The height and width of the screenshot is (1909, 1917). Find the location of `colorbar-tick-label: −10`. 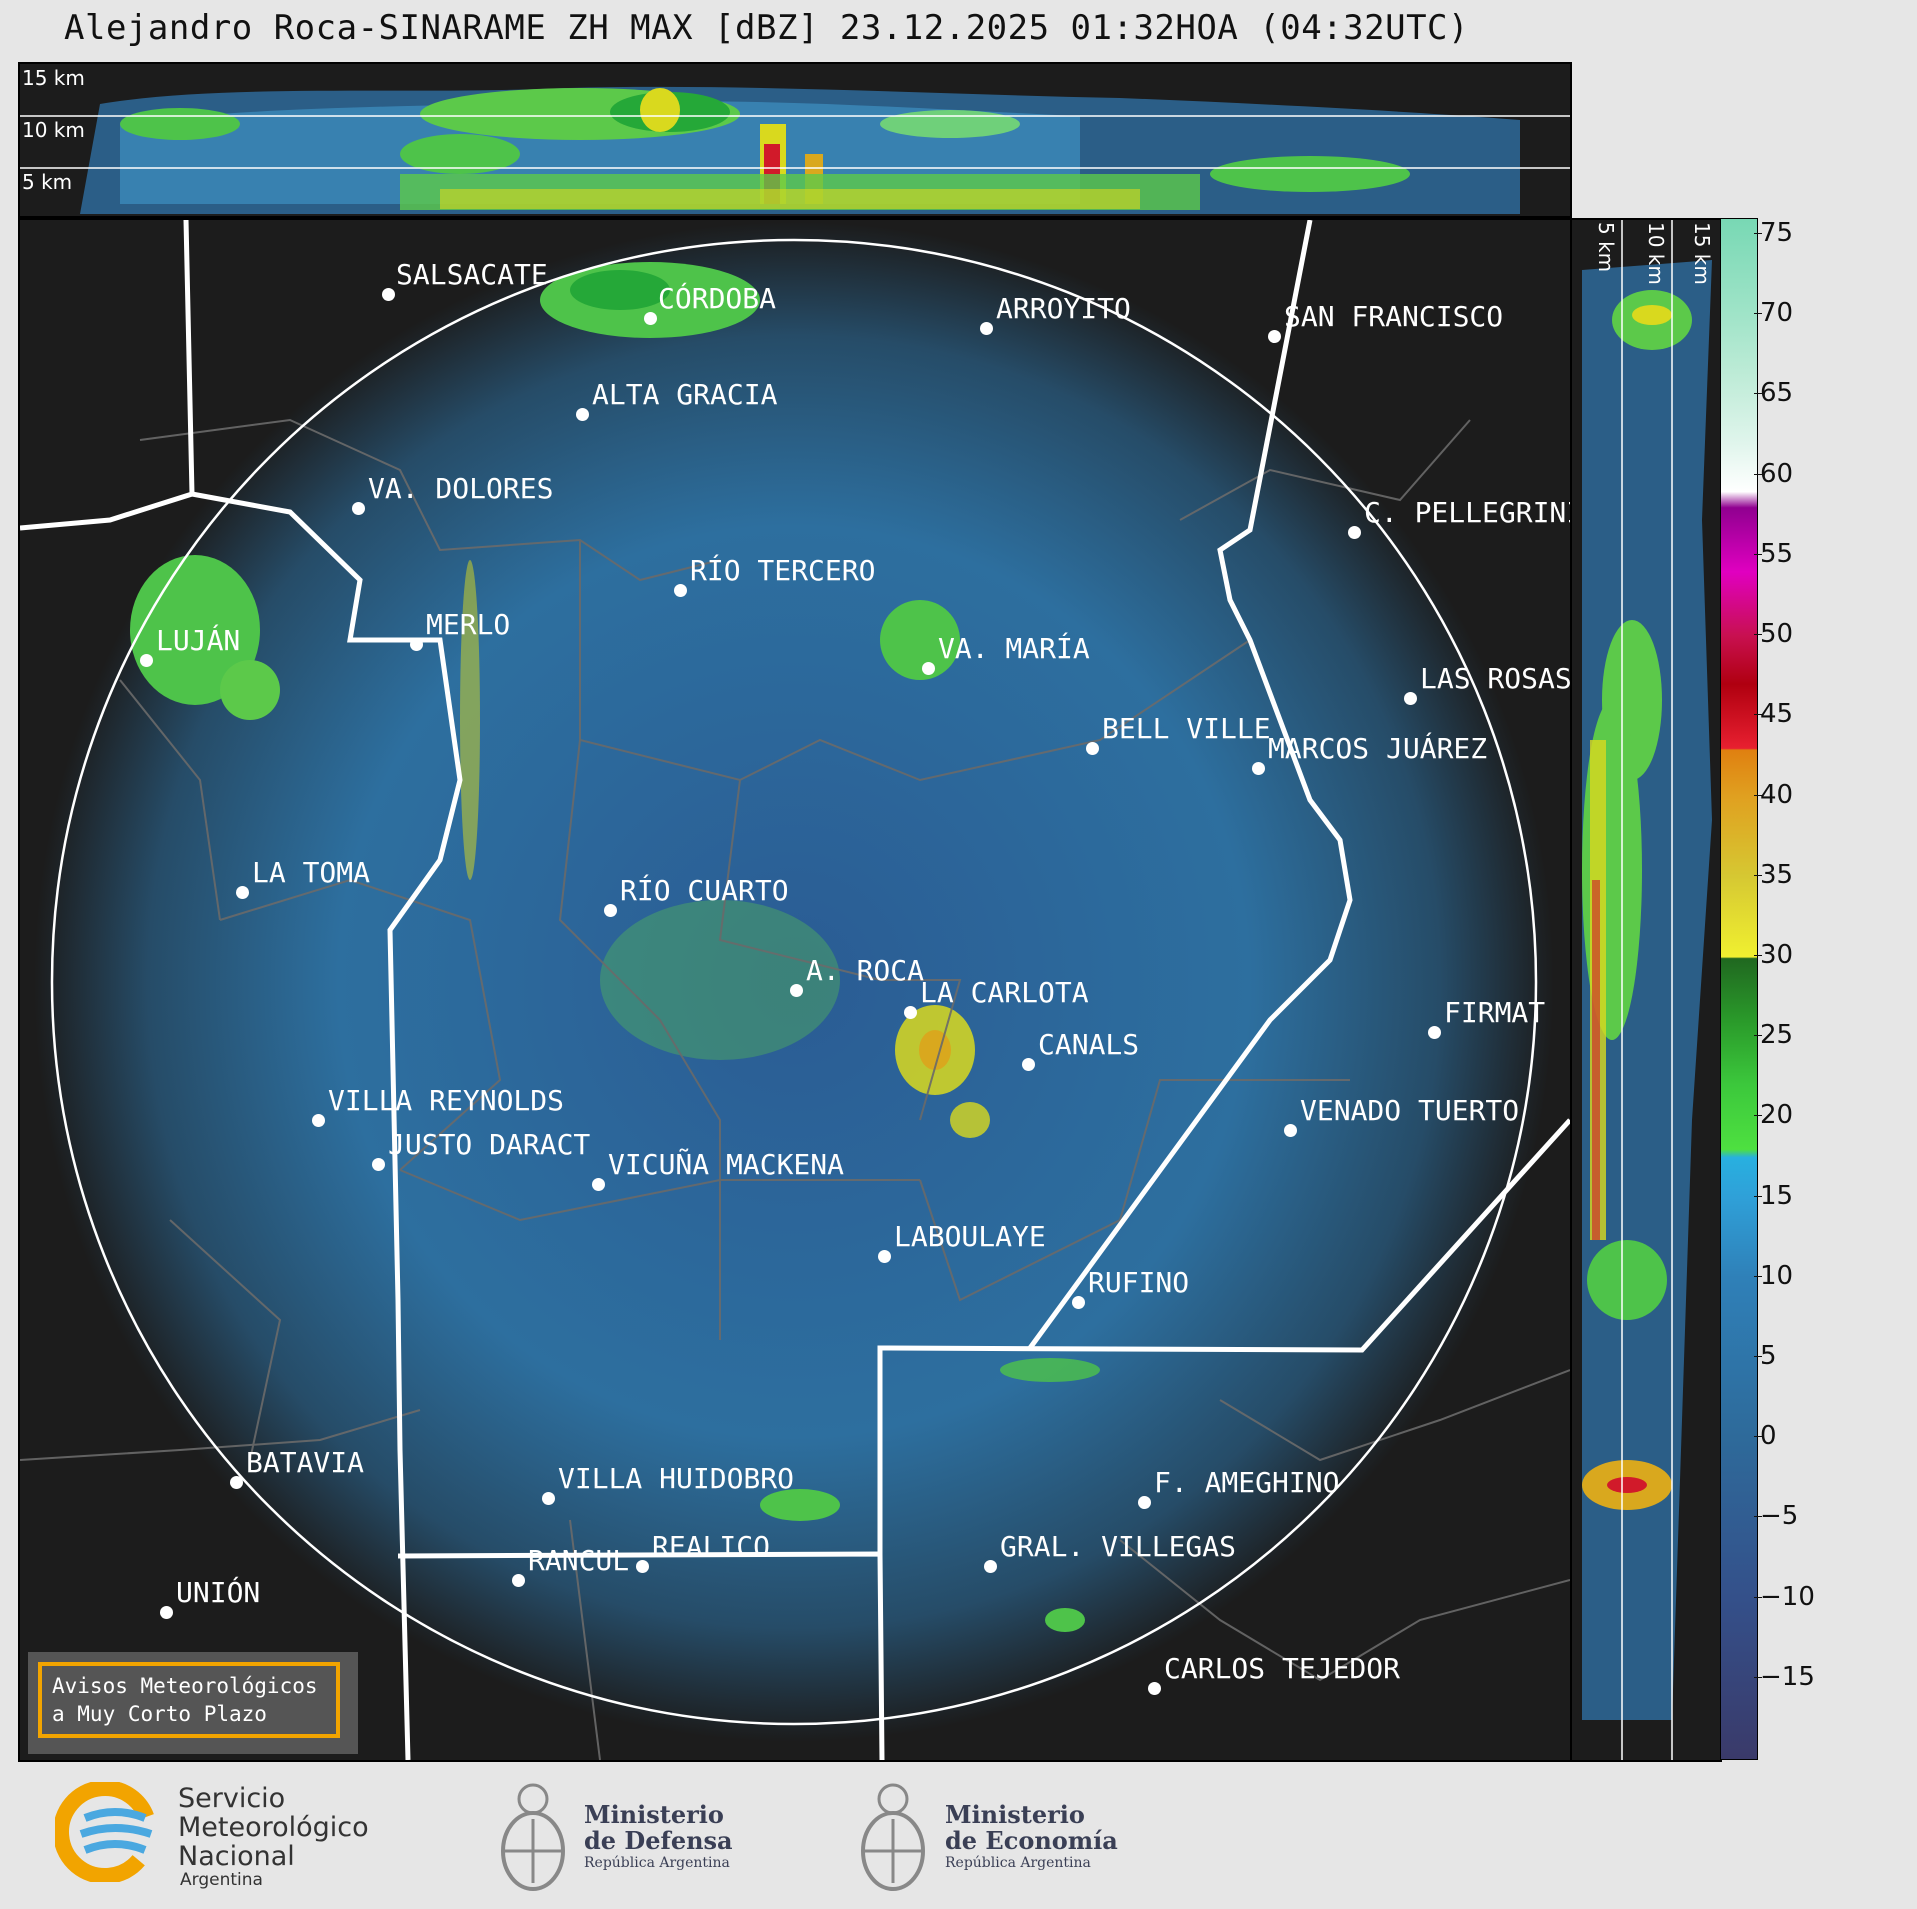

colorbar-tick-label: −10 is located at coordinates (1784, 1596).